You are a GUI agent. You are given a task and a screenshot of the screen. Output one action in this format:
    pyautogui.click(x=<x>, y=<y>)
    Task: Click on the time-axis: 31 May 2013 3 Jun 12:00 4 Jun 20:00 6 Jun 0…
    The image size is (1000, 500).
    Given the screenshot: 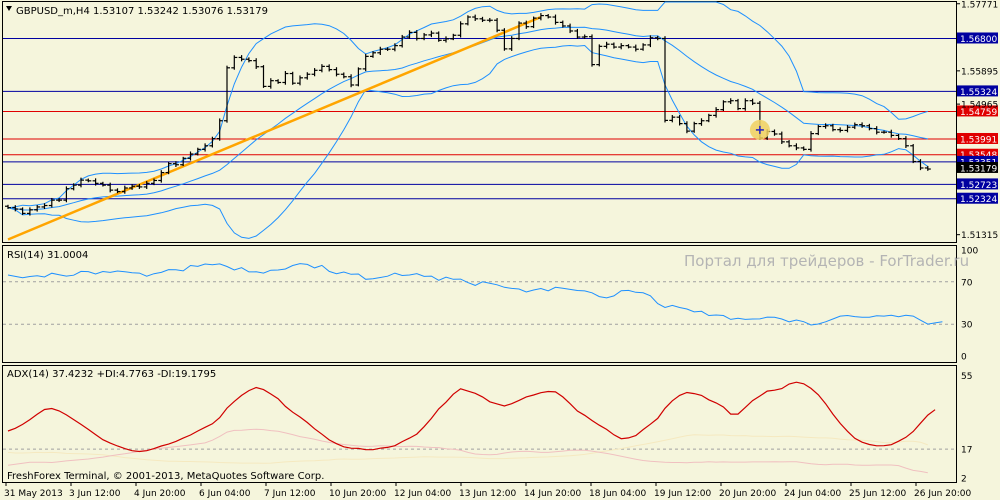 What is the action you would take?
    pyautogui.click(x=487, y=490)
    